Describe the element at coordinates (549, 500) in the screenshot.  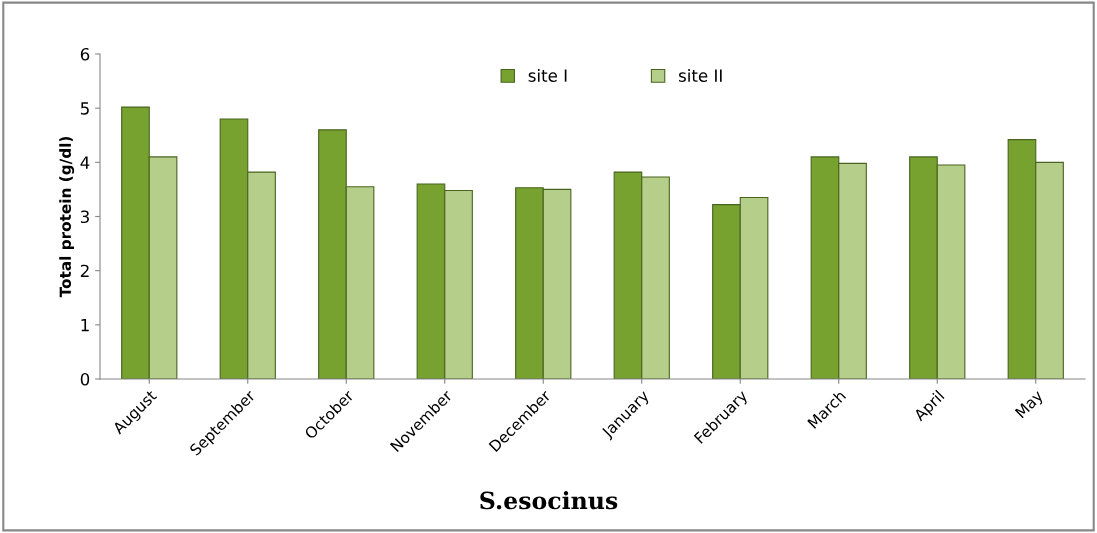
I see `text: S.esocinus` at that location.